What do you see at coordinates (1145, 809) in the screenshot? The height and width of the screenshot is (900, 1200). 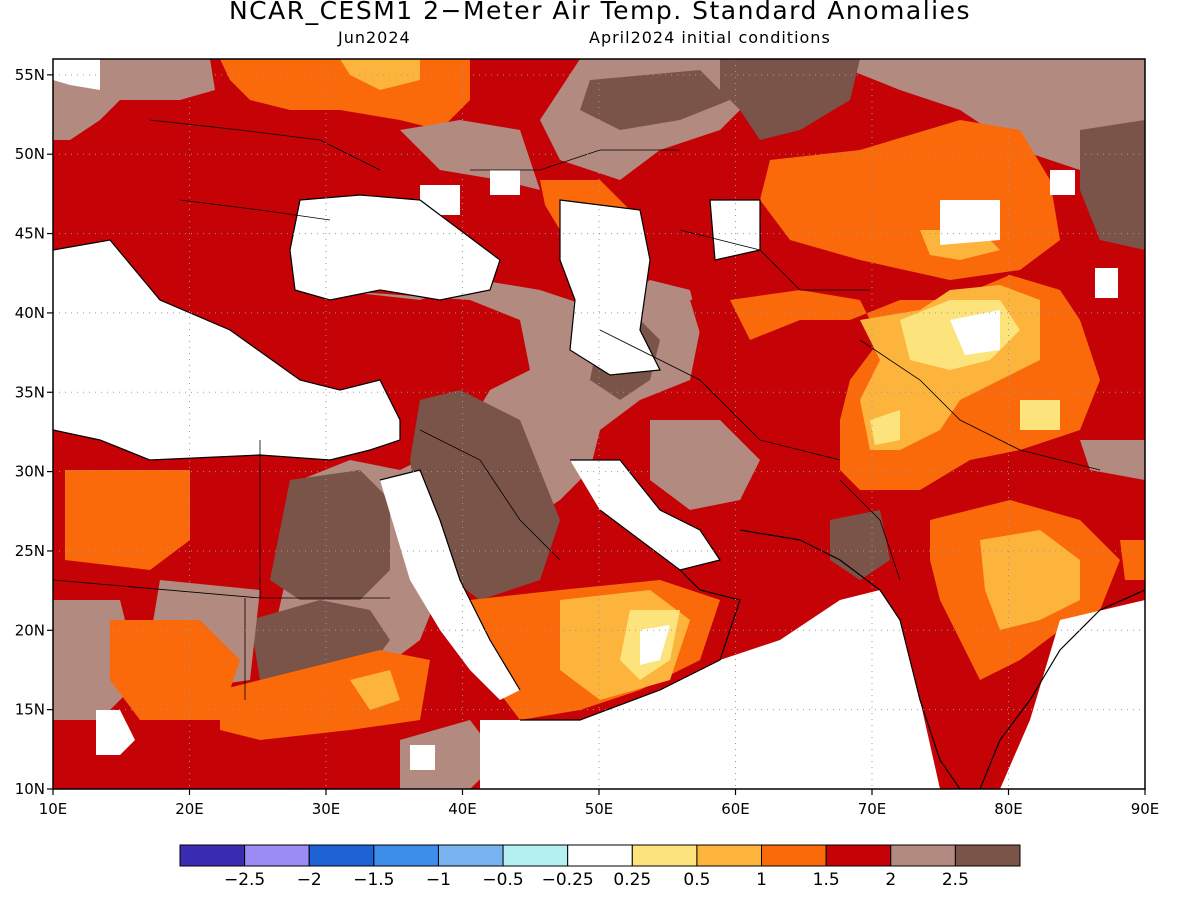 I see `lon-tick-label: 90E` at bounding box center [1145, 809].